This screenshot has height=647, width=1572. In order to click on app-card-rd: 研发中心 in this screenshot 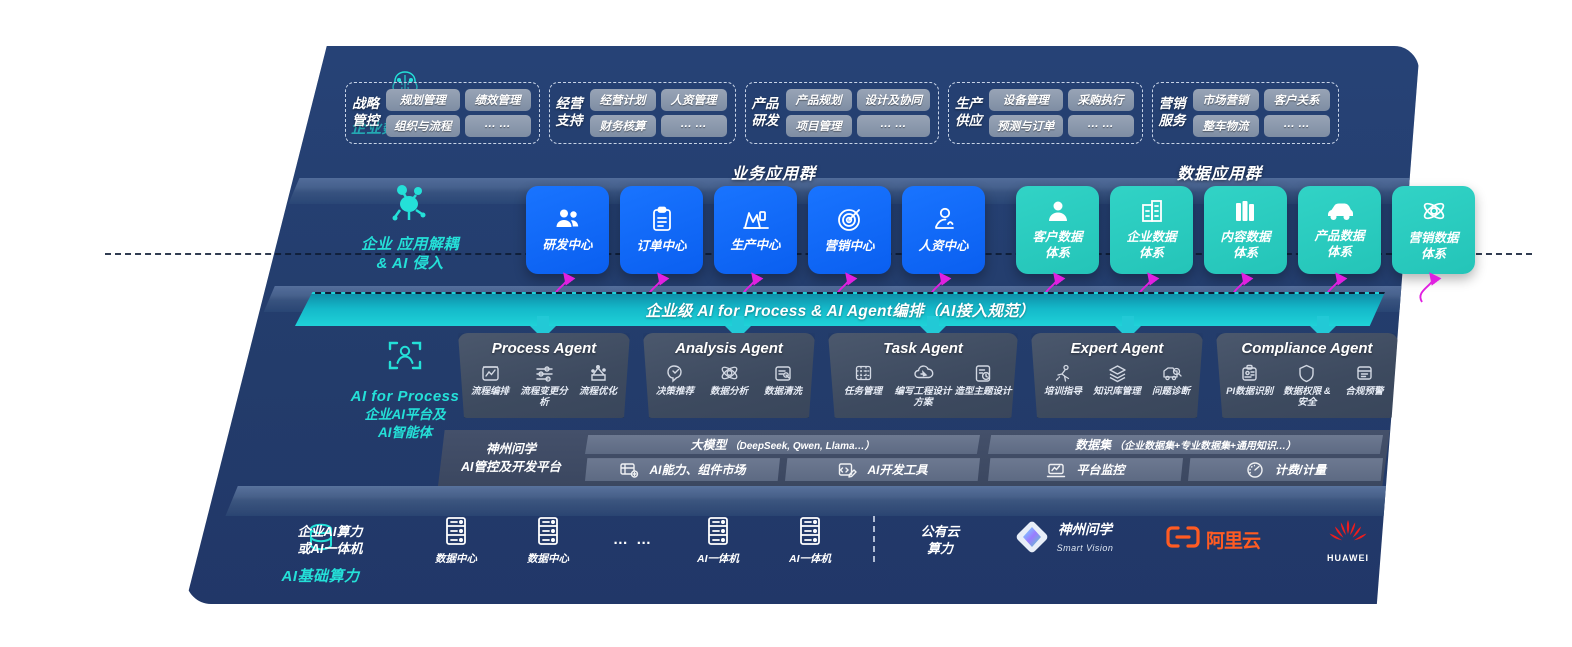, I will do `click(567, 230)`.